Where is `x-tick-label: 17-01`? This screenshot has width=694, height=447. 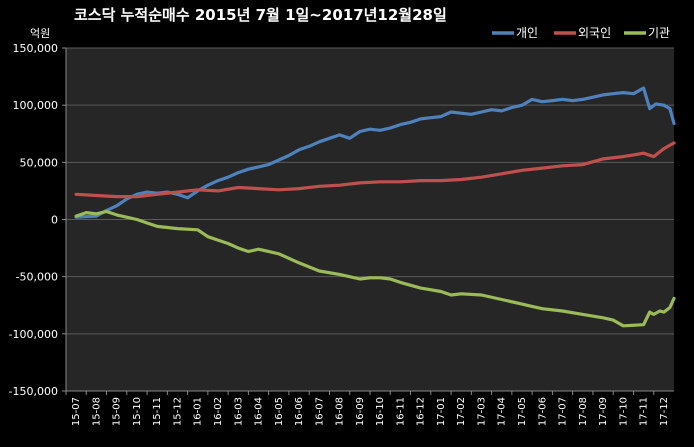
x-tick-label: 17-01 is located at coordinates (441, 411).